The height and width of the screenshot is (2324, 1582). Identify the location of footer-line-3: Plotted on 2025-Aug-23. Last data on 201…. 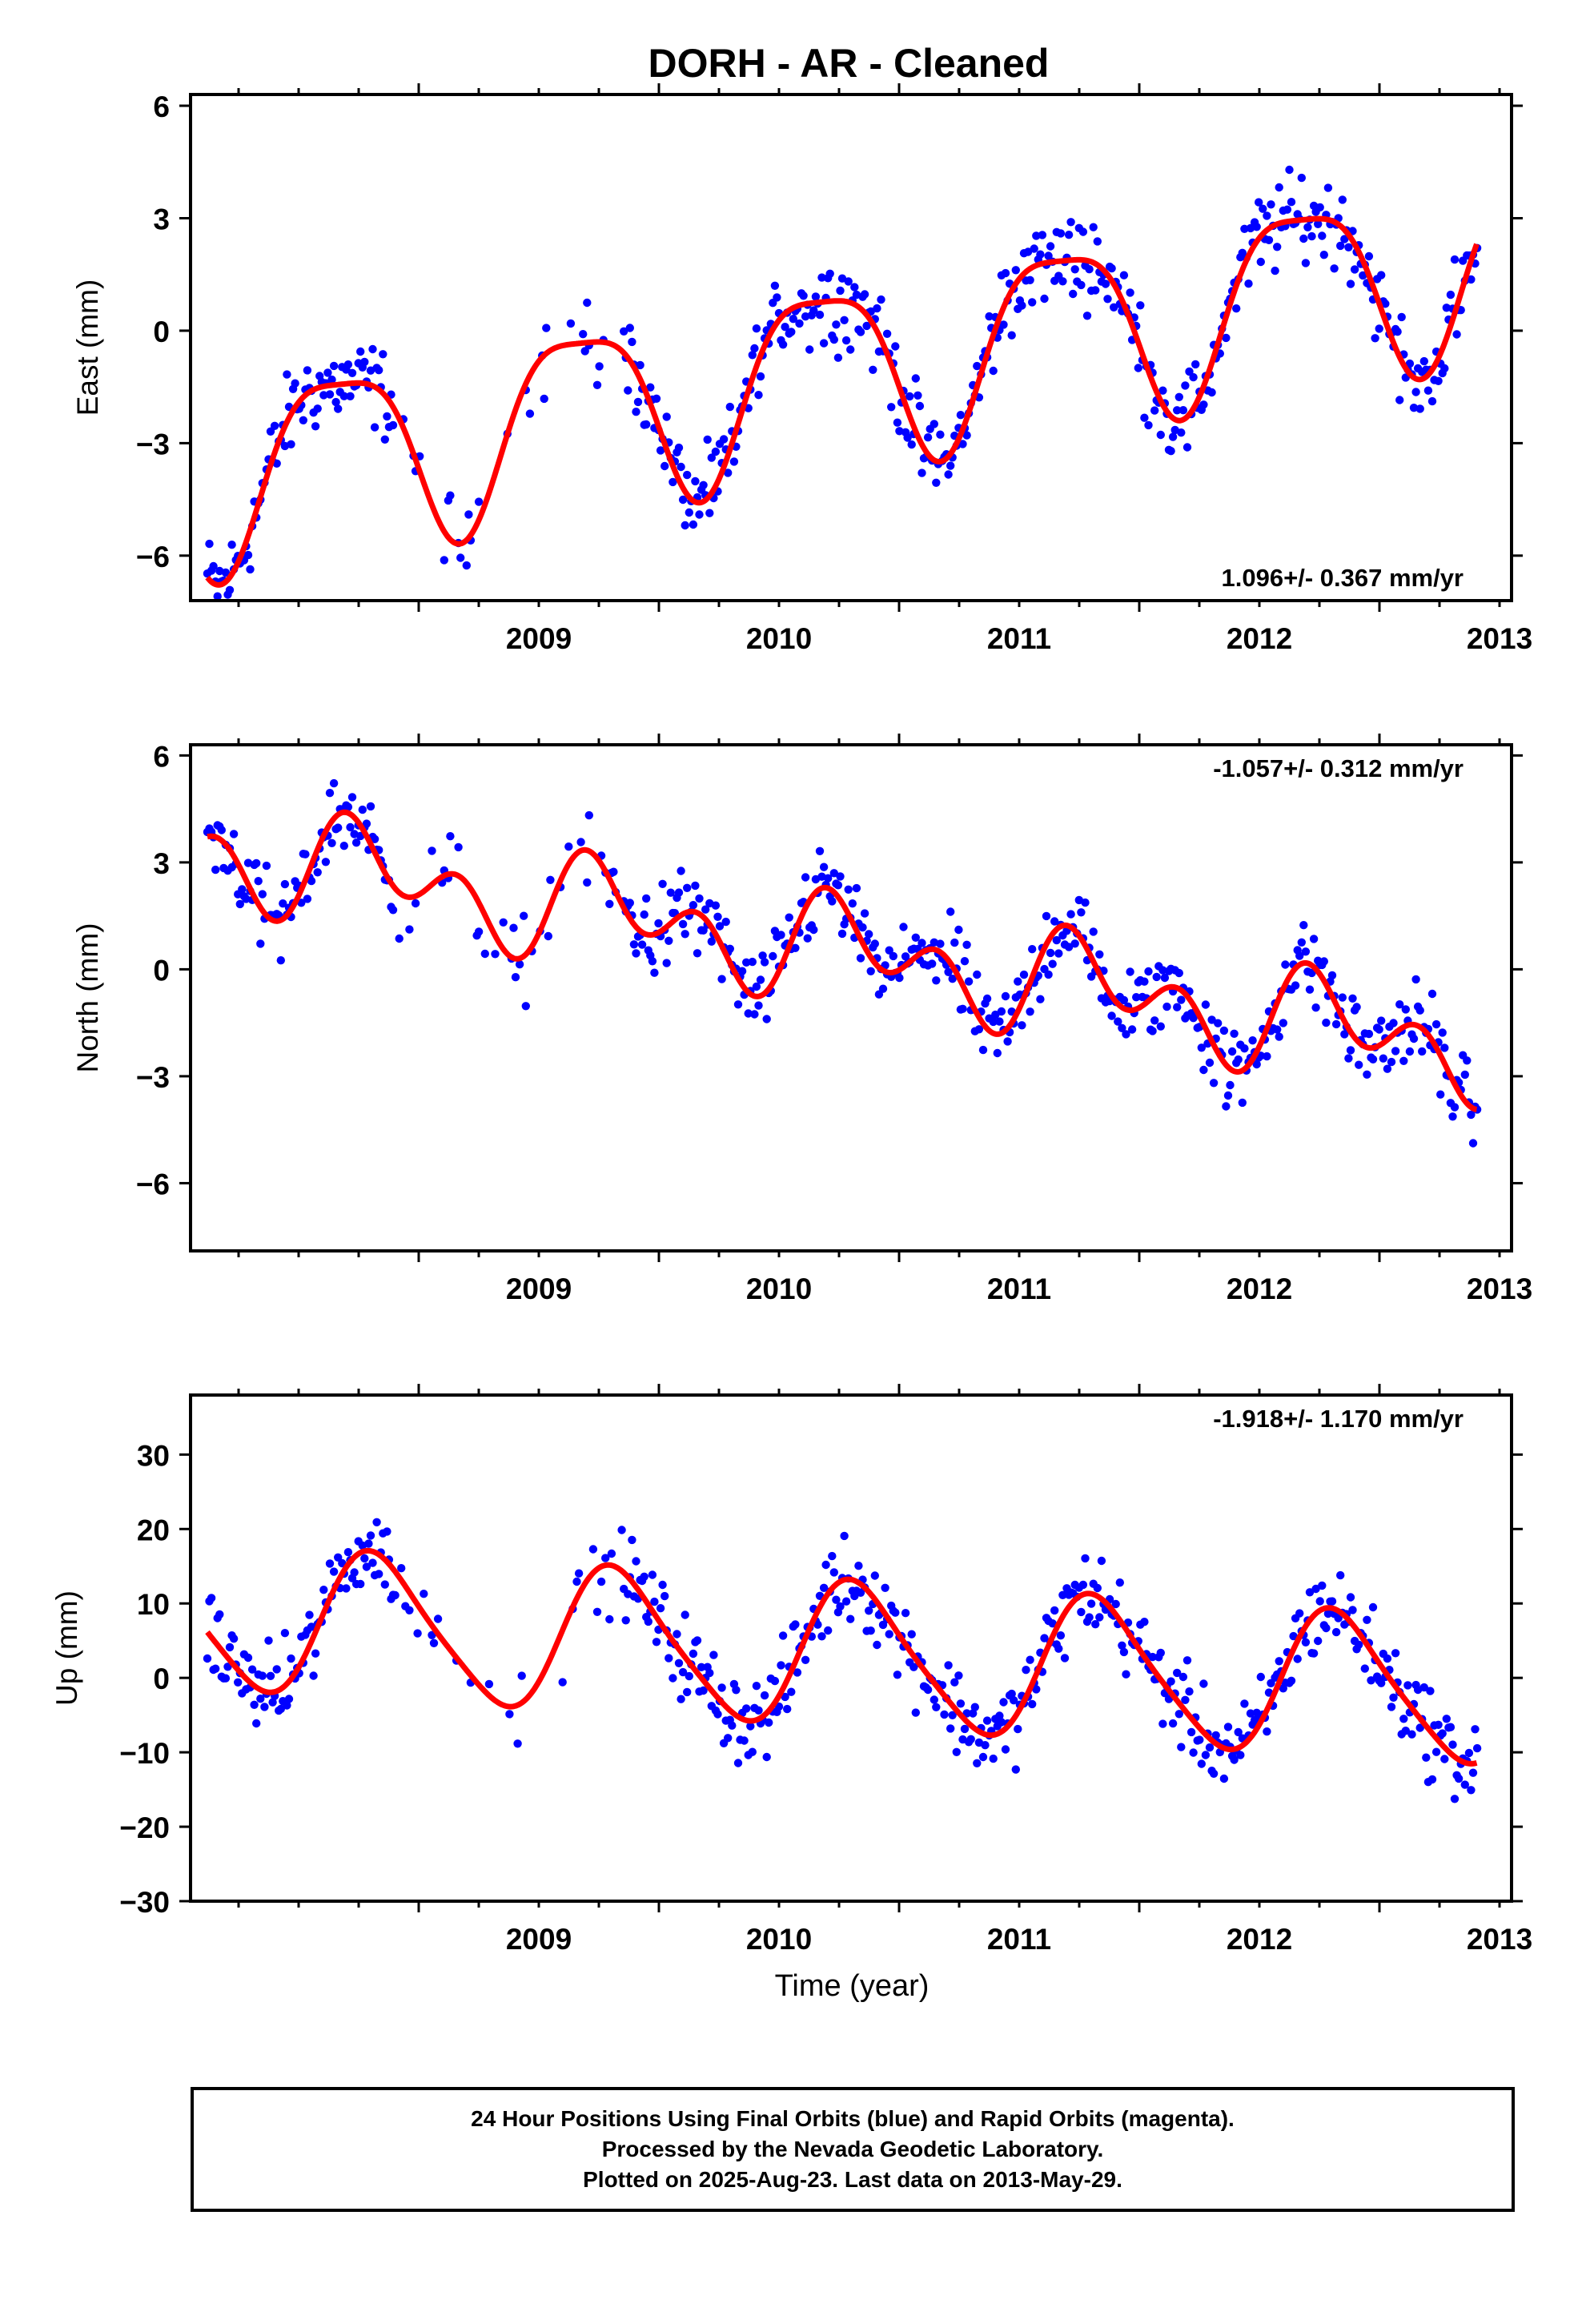
(852, 2179).